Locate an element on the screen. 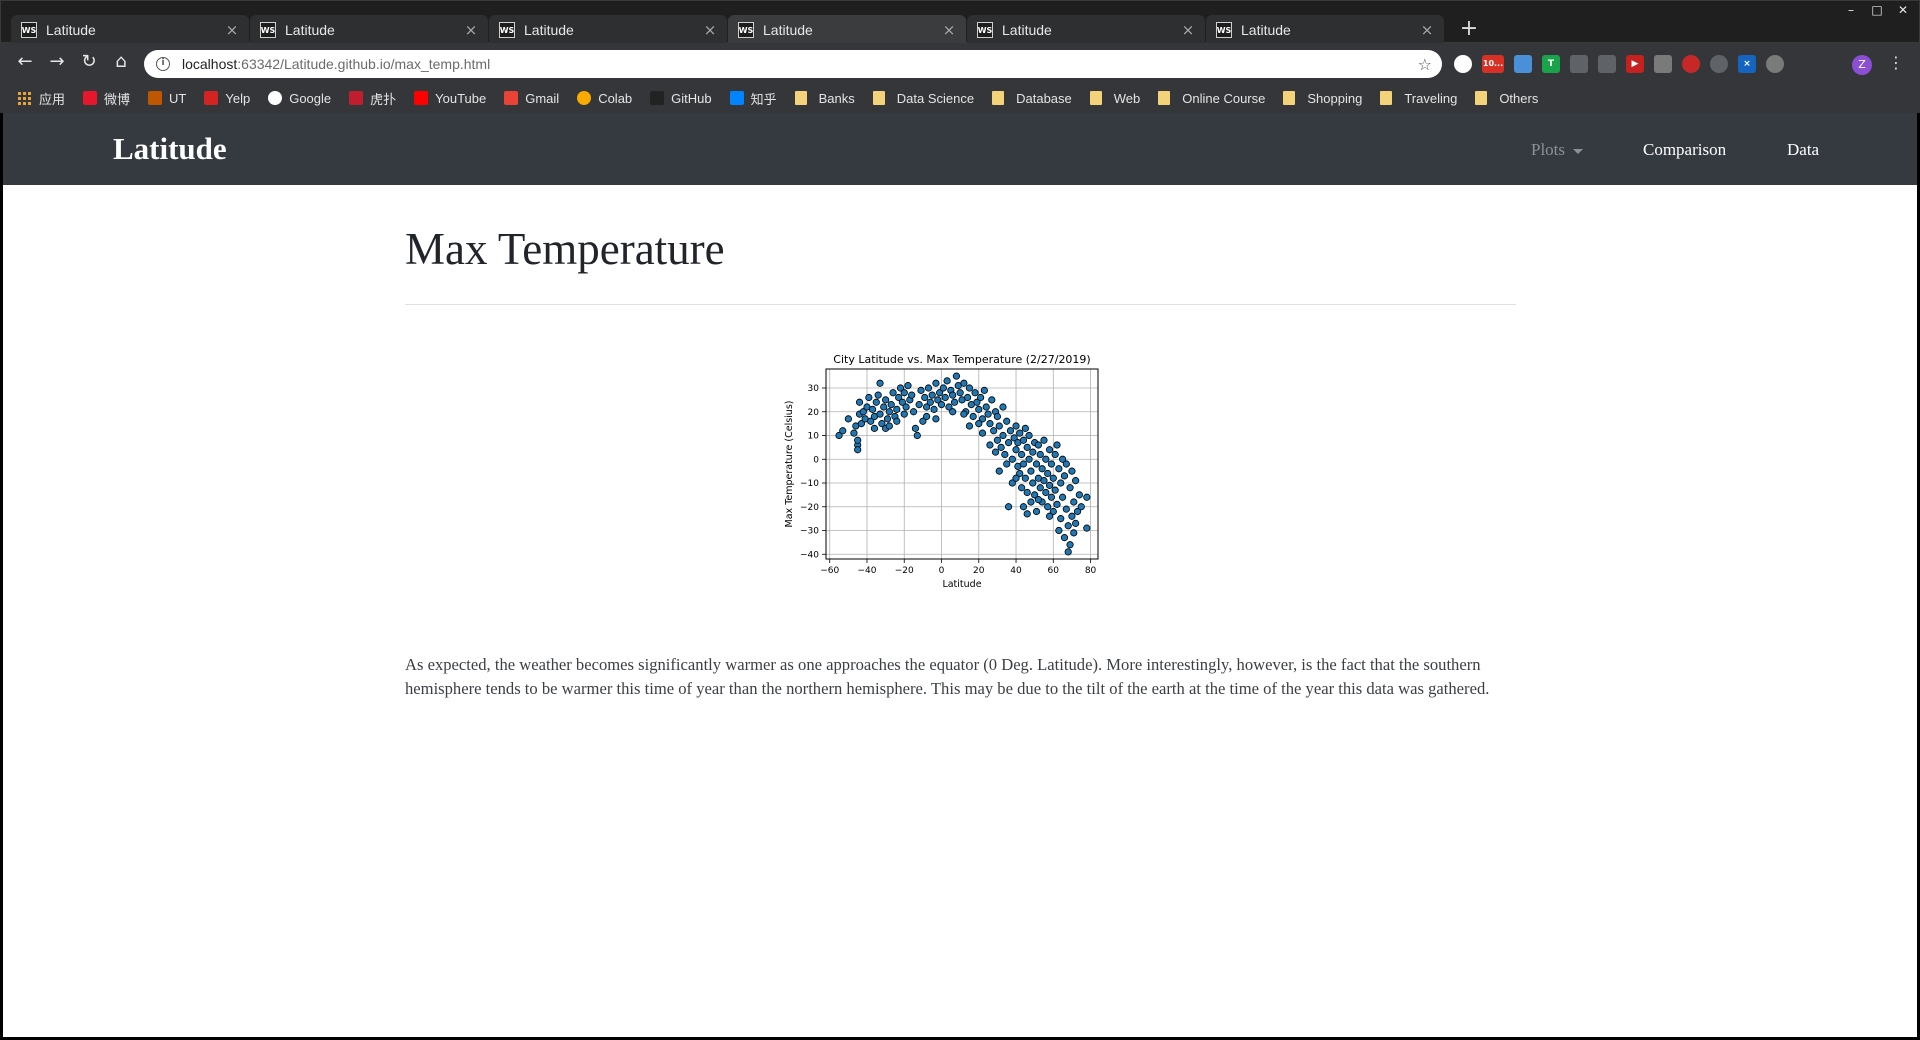 This screenshot has width=1920, height=1040. extension-shield-icon is located at coordinates (1579, 64).